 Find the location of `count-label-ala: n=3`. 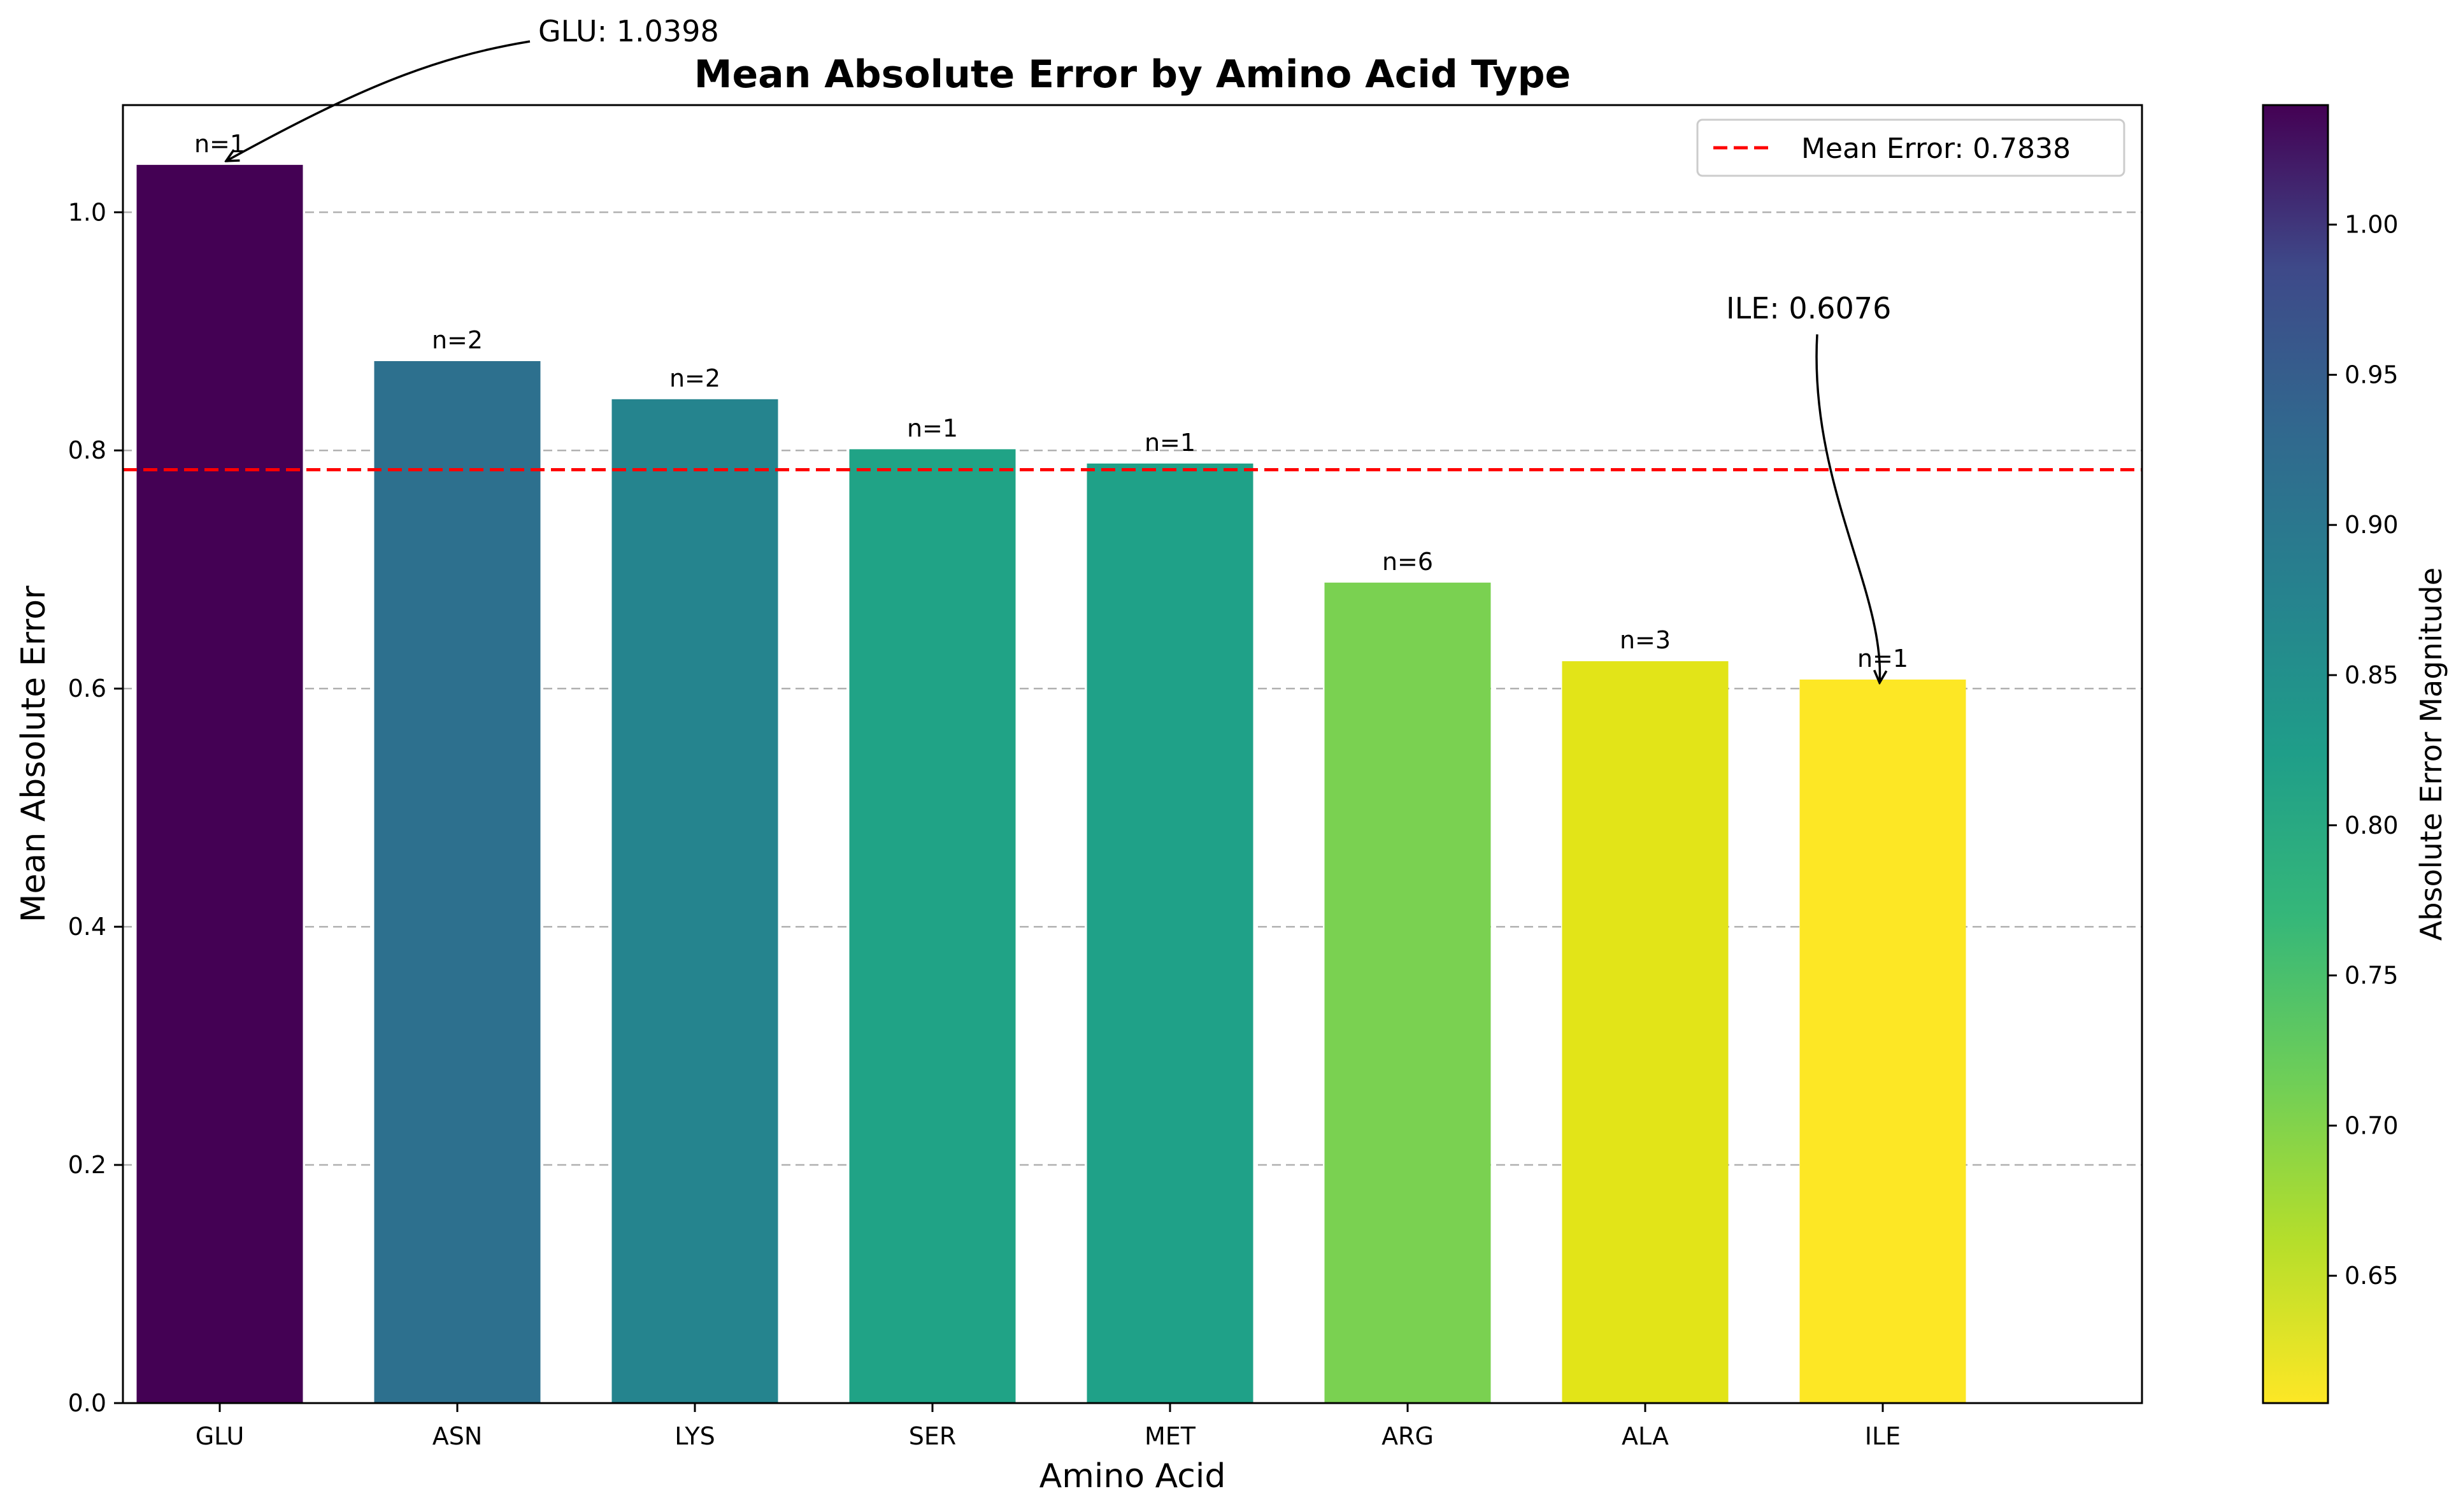

count-label-ala: n=3 is located at coordinates (1646, 640).